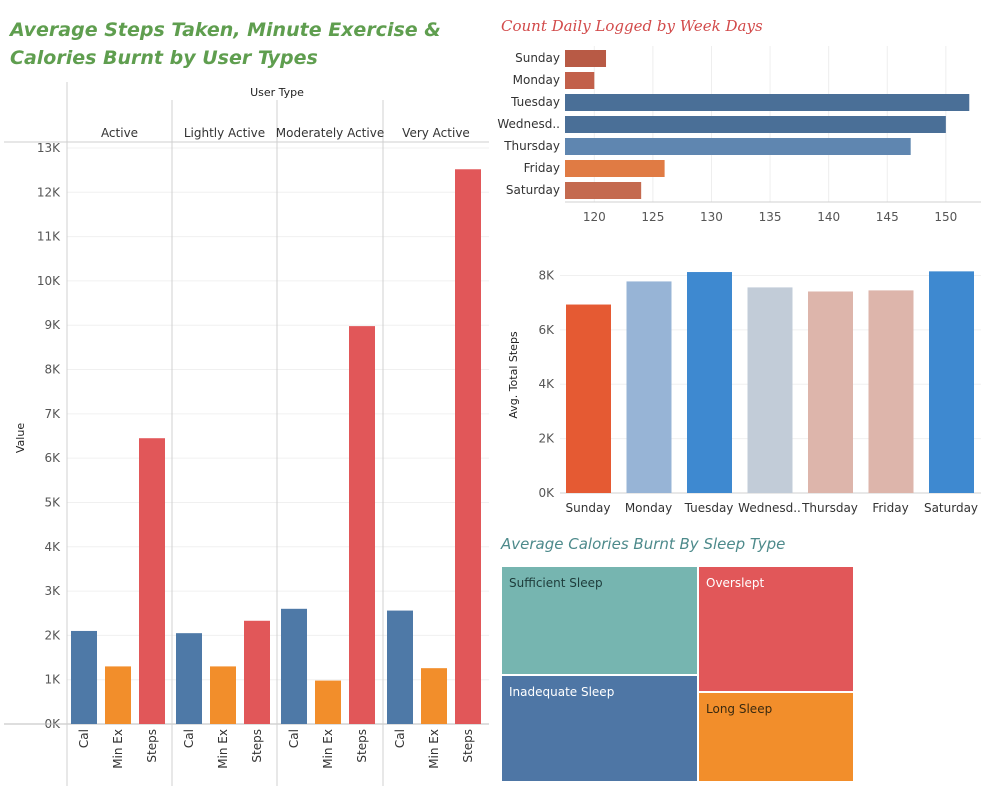  Describe the element at coordinates (770, 217) in the screenshot. I see `x-tick-label: 135` at that location.